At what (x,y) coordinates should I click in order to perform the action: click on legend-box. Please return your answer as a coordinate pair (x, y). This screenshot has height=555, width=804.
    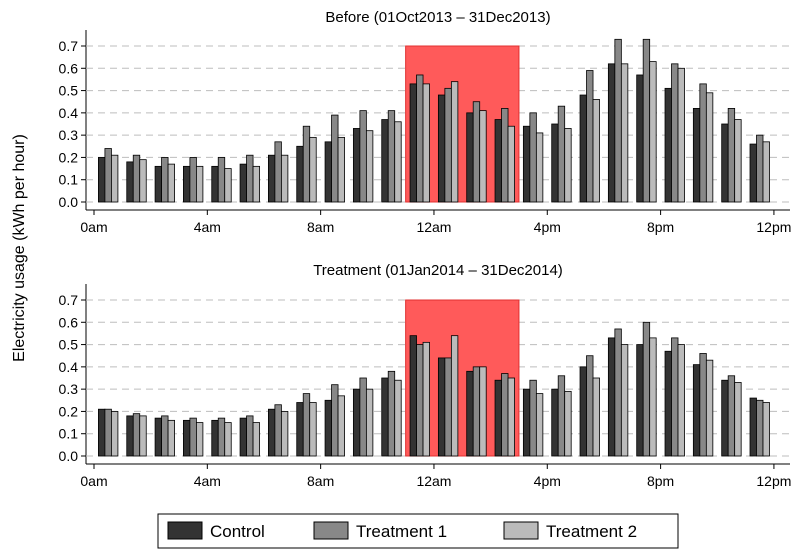
    Looking at the image, I should click on (418, 531).